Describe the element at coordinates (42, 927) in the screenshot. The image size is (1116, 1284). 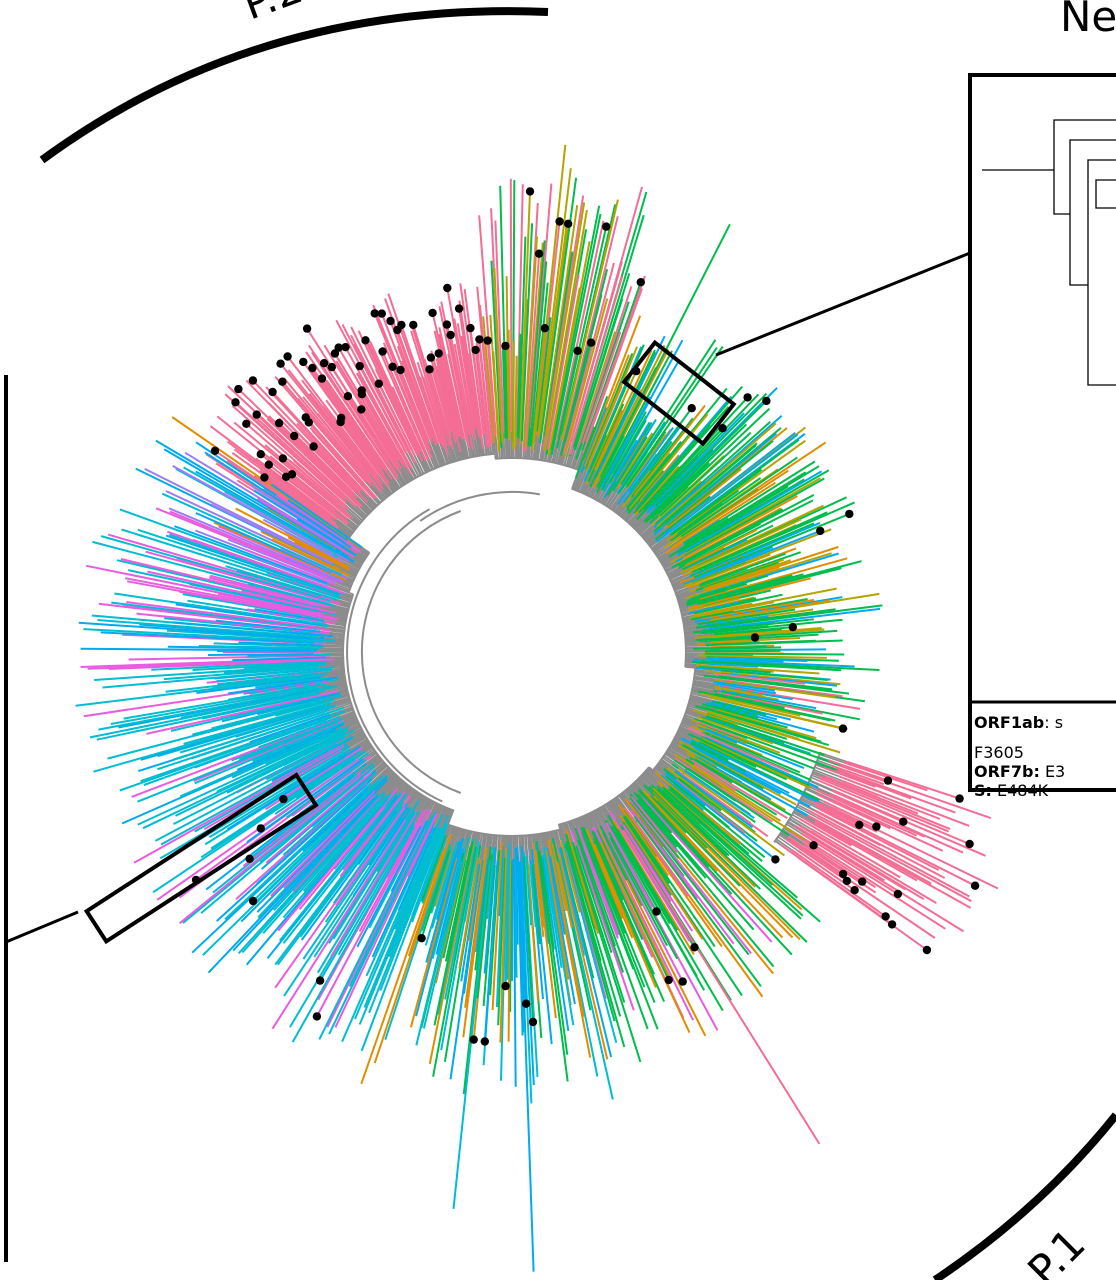
I see `left-inset-connector` at that location.